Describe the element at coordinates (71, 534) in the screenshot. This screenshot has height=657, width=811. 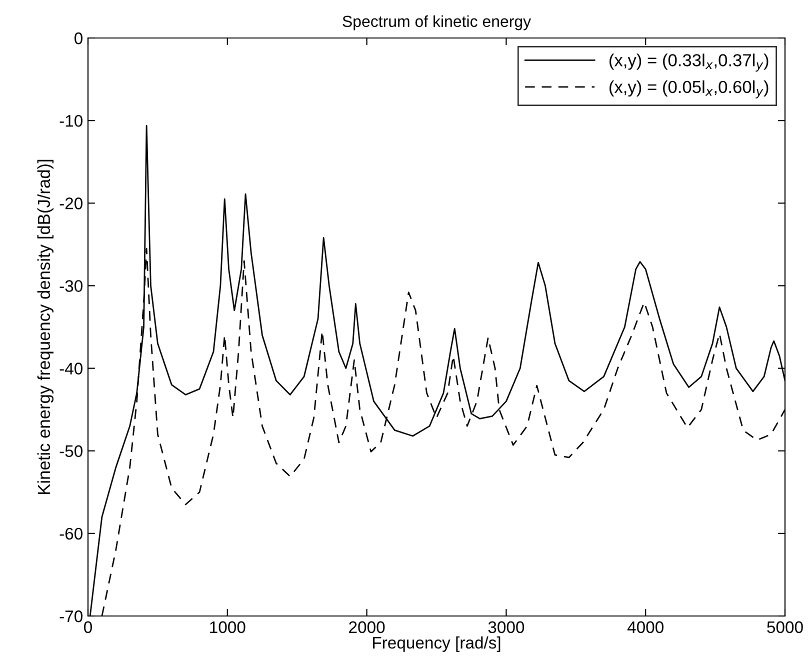
I see `y-tick-label: -60` at that location.